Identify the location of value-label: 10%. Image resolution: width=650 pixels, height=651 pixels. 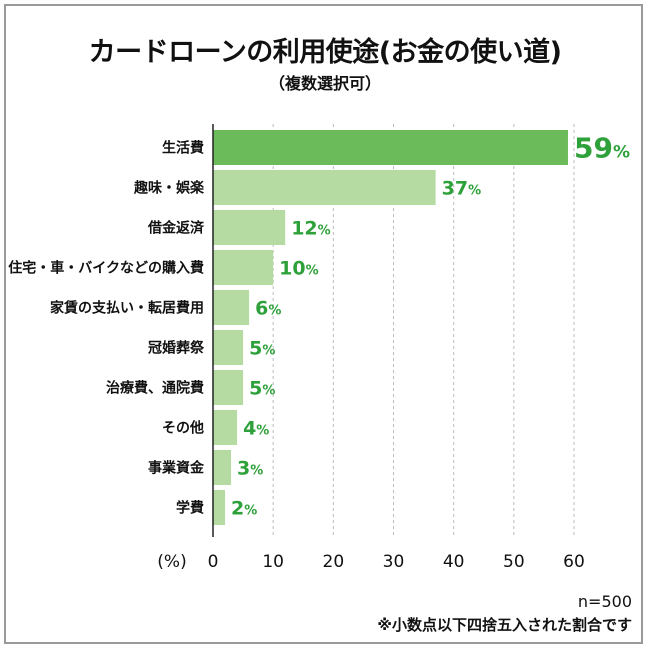
(298, 269).